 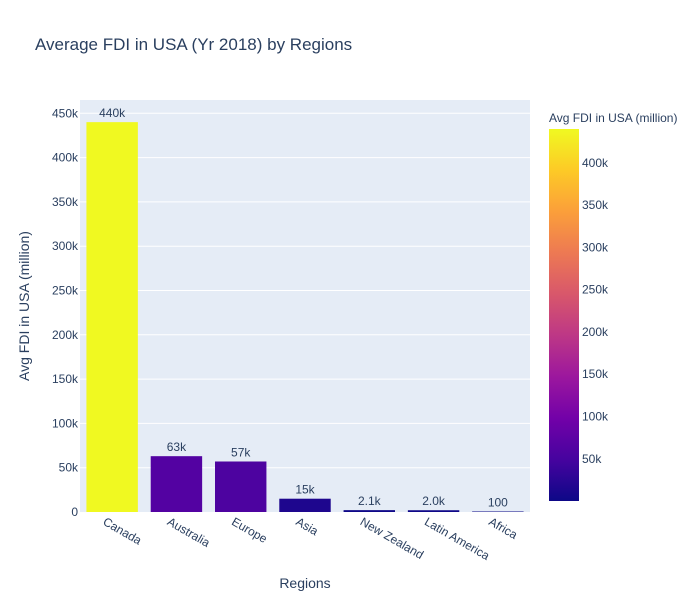 I want to click on bar-value-label: 63k, so click(x=177, y=447).